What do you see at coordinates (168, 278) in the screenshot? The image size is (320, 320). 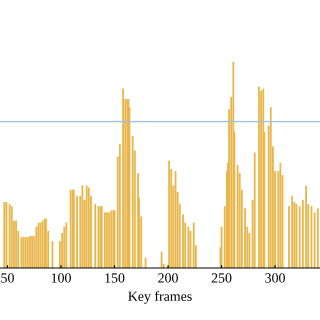 I see `x-tick-label: 200` at bounding box center [168, 278].